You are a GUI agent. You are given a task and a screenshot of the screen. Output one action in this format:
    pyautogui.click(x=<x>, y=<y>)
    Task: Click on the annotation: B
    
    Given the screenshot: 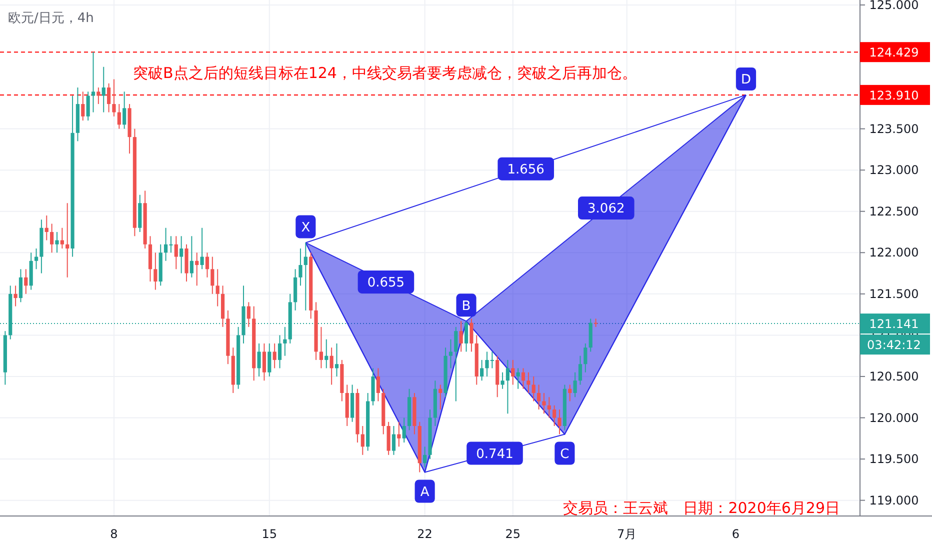 What is the action you would take?
    pyautogui.click(x=466, y=306)
    